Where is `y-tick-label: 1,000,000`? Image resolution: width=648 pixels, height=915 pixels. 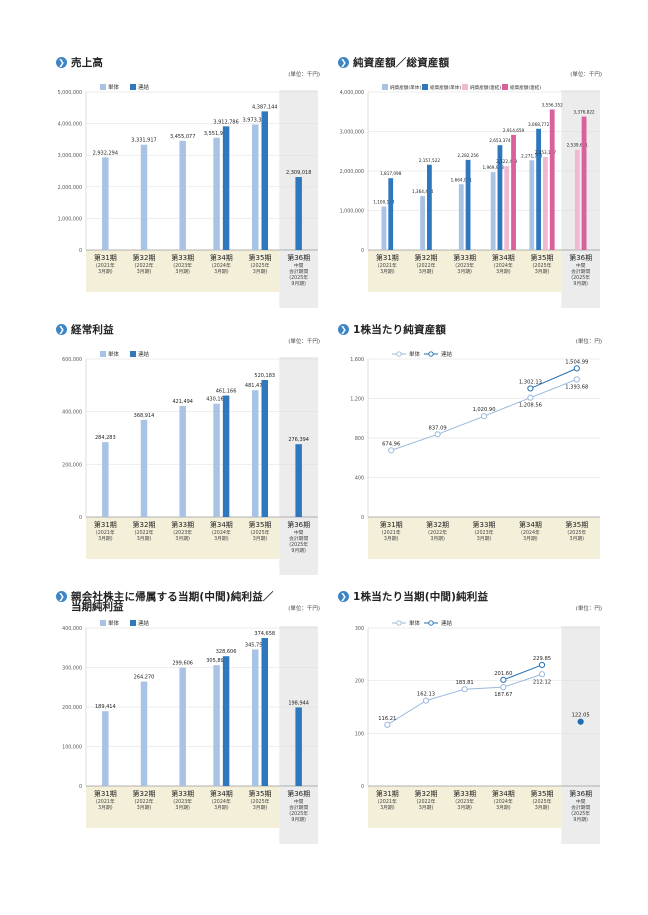 y-tick-label: 1,000,000 is located at coordinates (352, 212).